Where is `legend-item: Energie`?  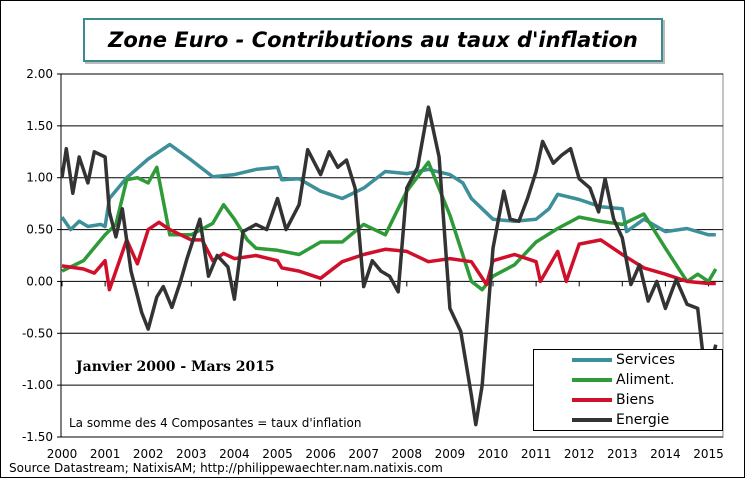 legend-item: Energie is located at coordinates (628, 420).